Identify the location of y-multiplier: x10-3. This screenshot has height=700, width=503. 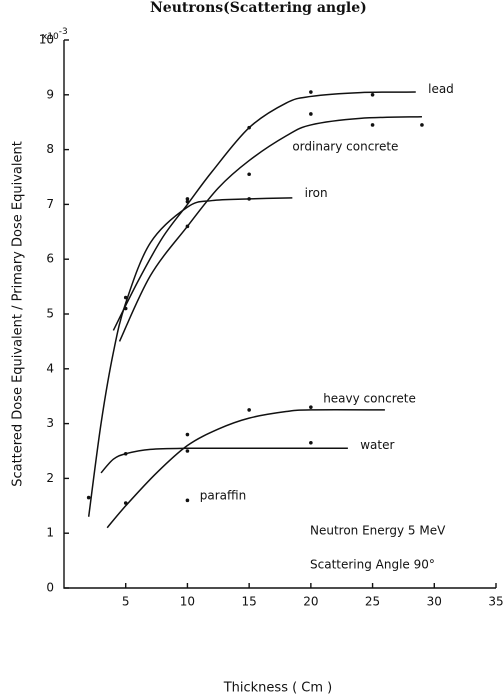
(55, 34).